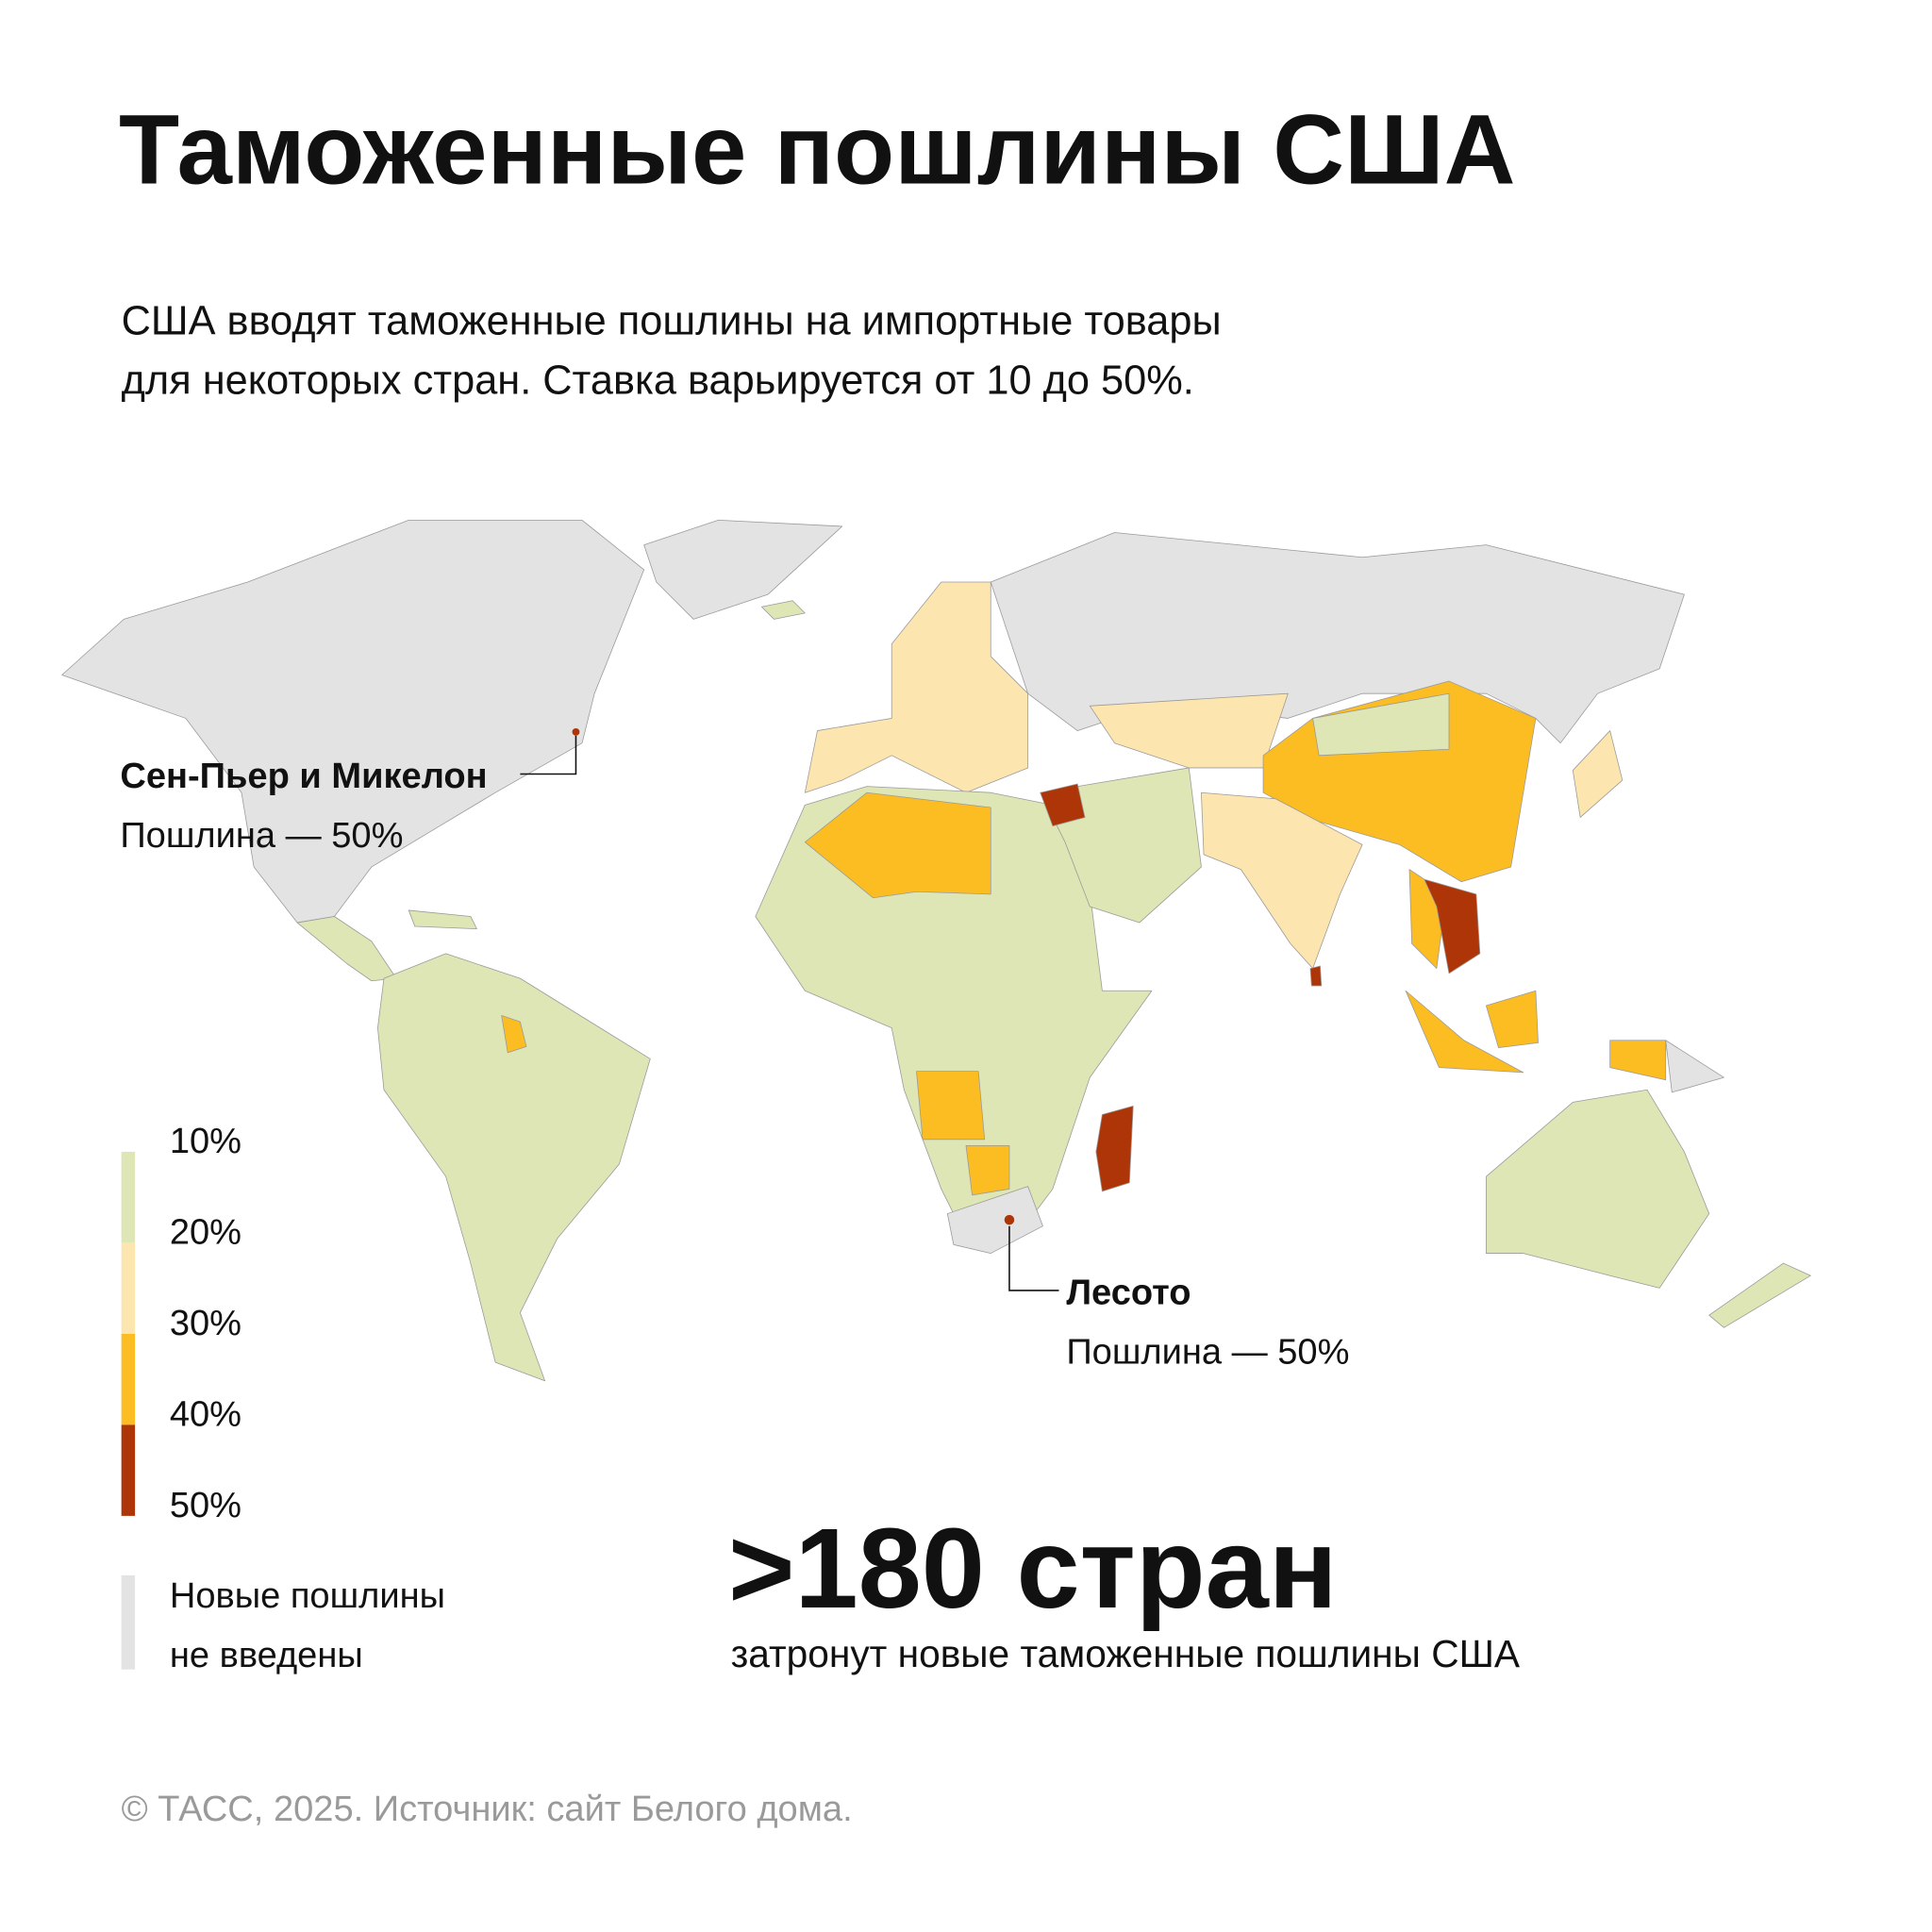 The image size is (1932, 1932). Describe the element at coordinates (916, 687) in the screenshot. I see `europe` at that location.